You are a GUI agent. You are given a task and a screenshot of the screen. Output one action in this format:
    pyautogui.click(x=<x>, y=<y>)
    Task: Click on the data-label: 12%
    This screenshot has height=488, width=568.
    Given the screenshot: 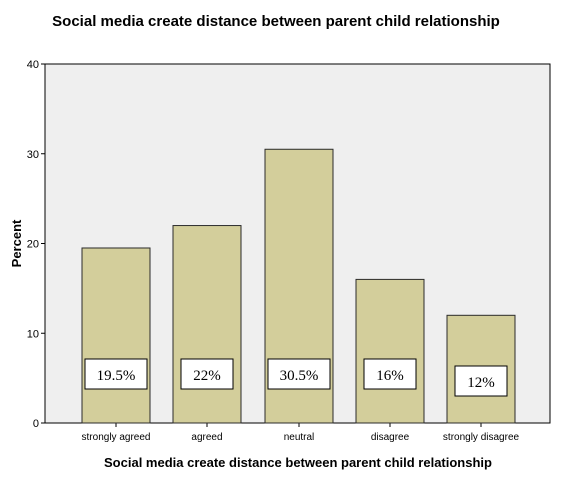 What is the action you would take?
    pyautogui.click(x=481, y=381)
    